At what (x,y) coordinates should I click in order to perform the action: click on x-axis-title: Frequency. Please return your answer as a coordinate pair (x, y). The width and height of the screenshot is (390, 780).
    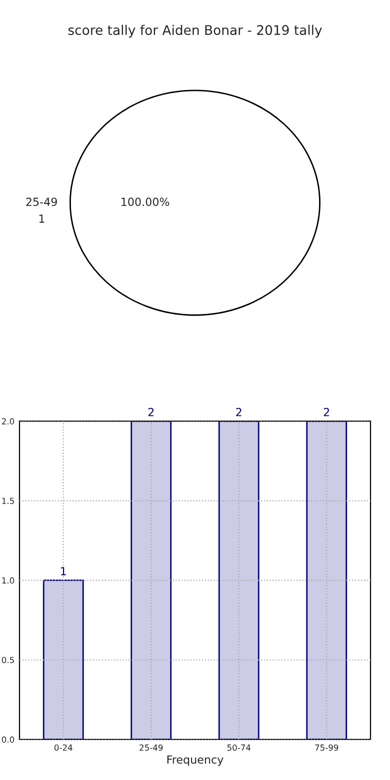
    Looking at the image, I should click on (195, 760).